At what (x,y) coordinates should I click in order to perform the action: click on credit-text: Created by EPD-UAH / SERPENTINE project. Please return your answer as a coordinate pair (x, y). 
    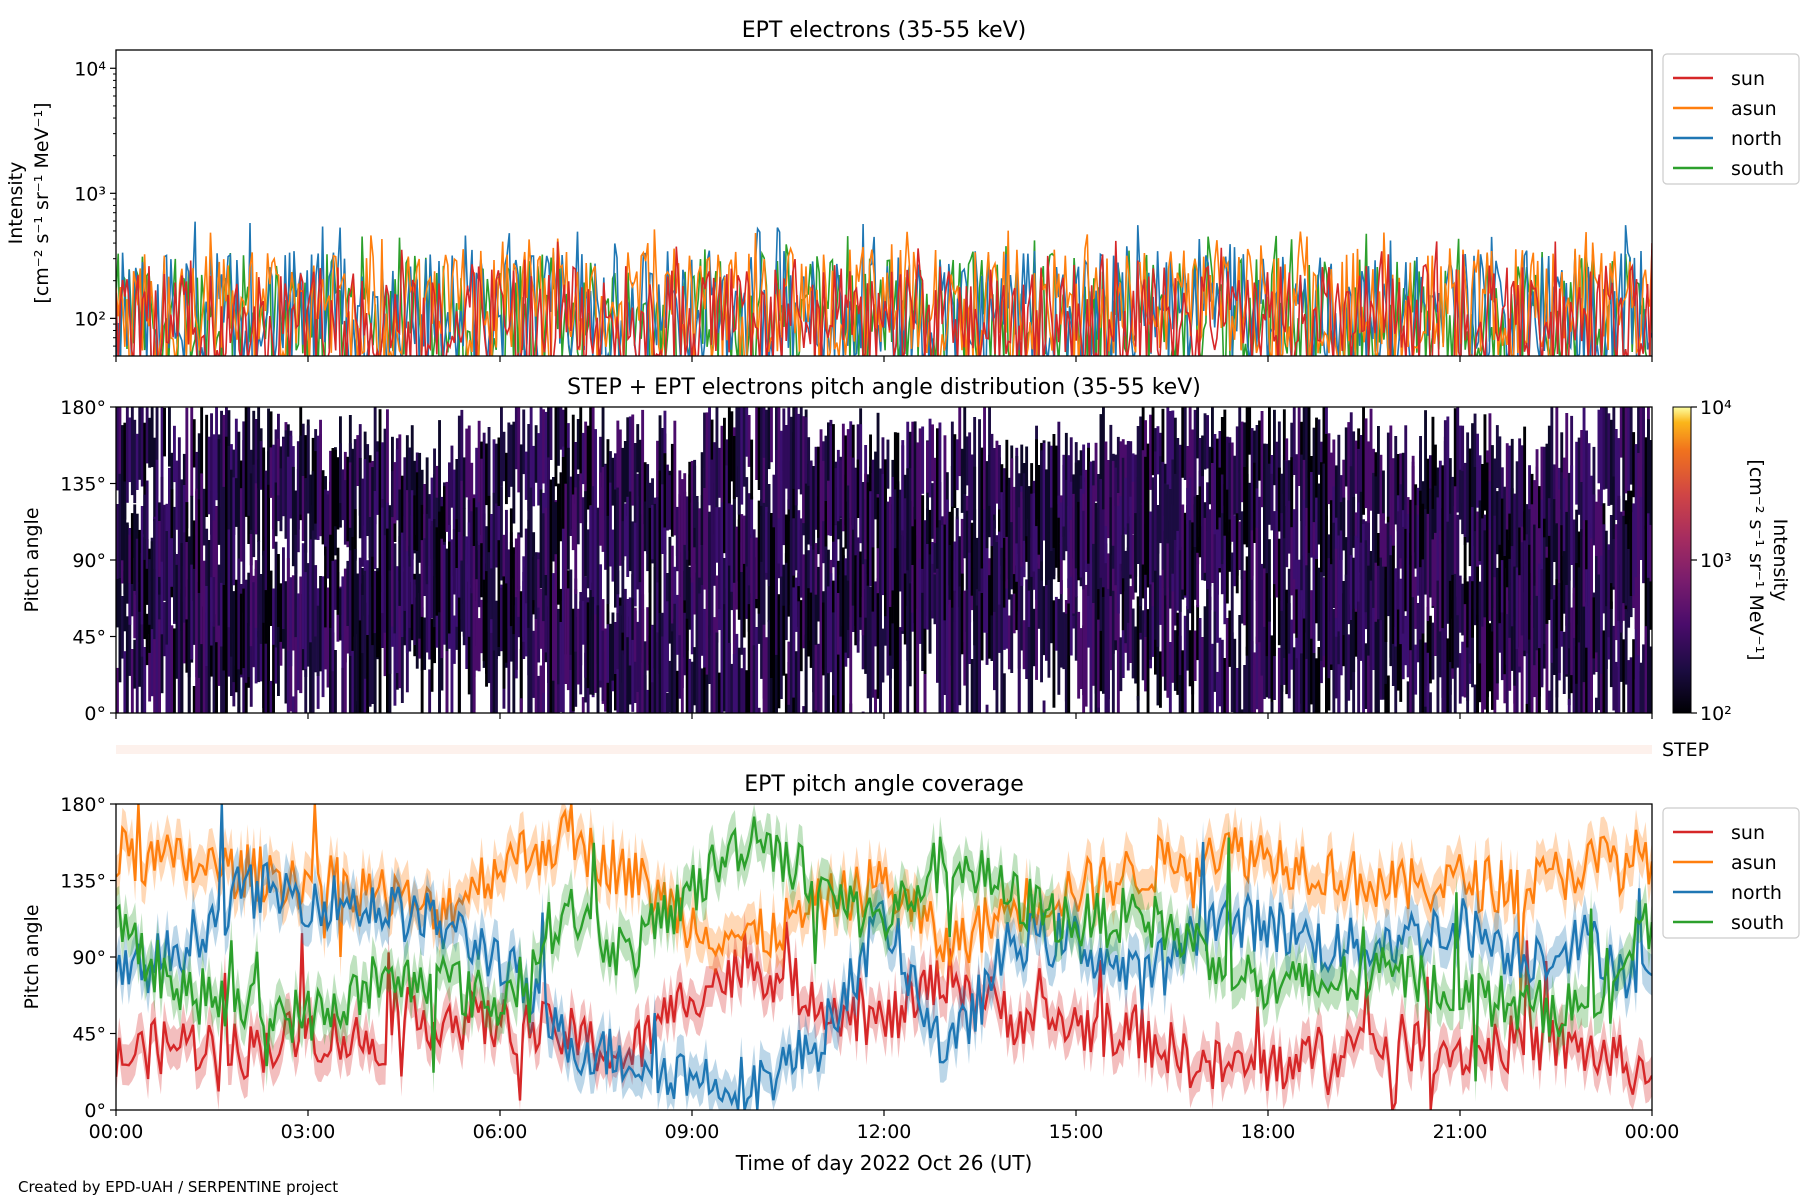
    Looking at the image, I should click on (178, 1187).